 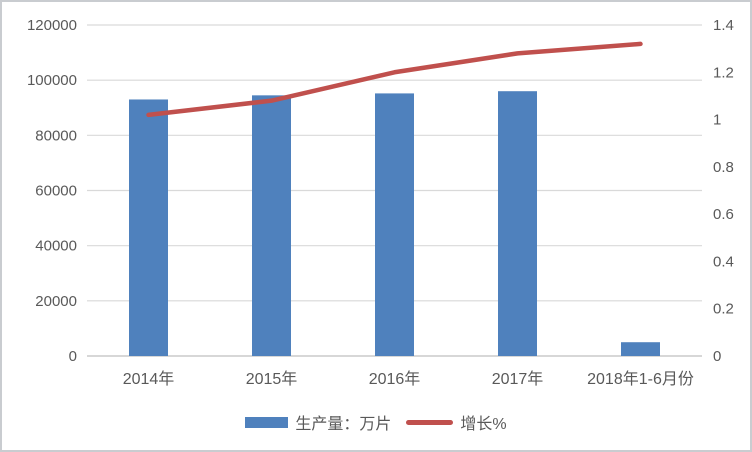 What do you see at coordinates (148, 227) in the screenshot?
I see `bar-2014年` at bounding box center [148, 227].